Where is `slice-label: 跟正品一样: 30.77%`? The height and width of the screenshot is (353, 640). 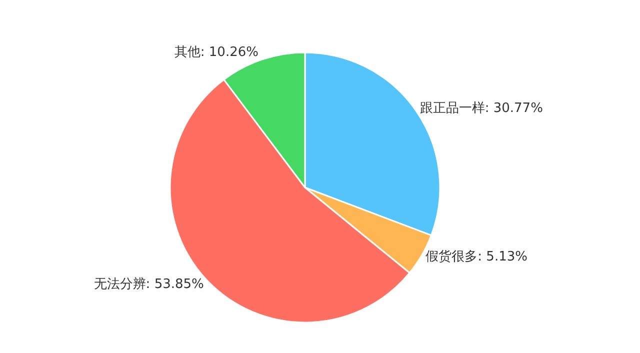 slice-label: 跟正品一样: 30.77% is located at coordinates (481, 108).